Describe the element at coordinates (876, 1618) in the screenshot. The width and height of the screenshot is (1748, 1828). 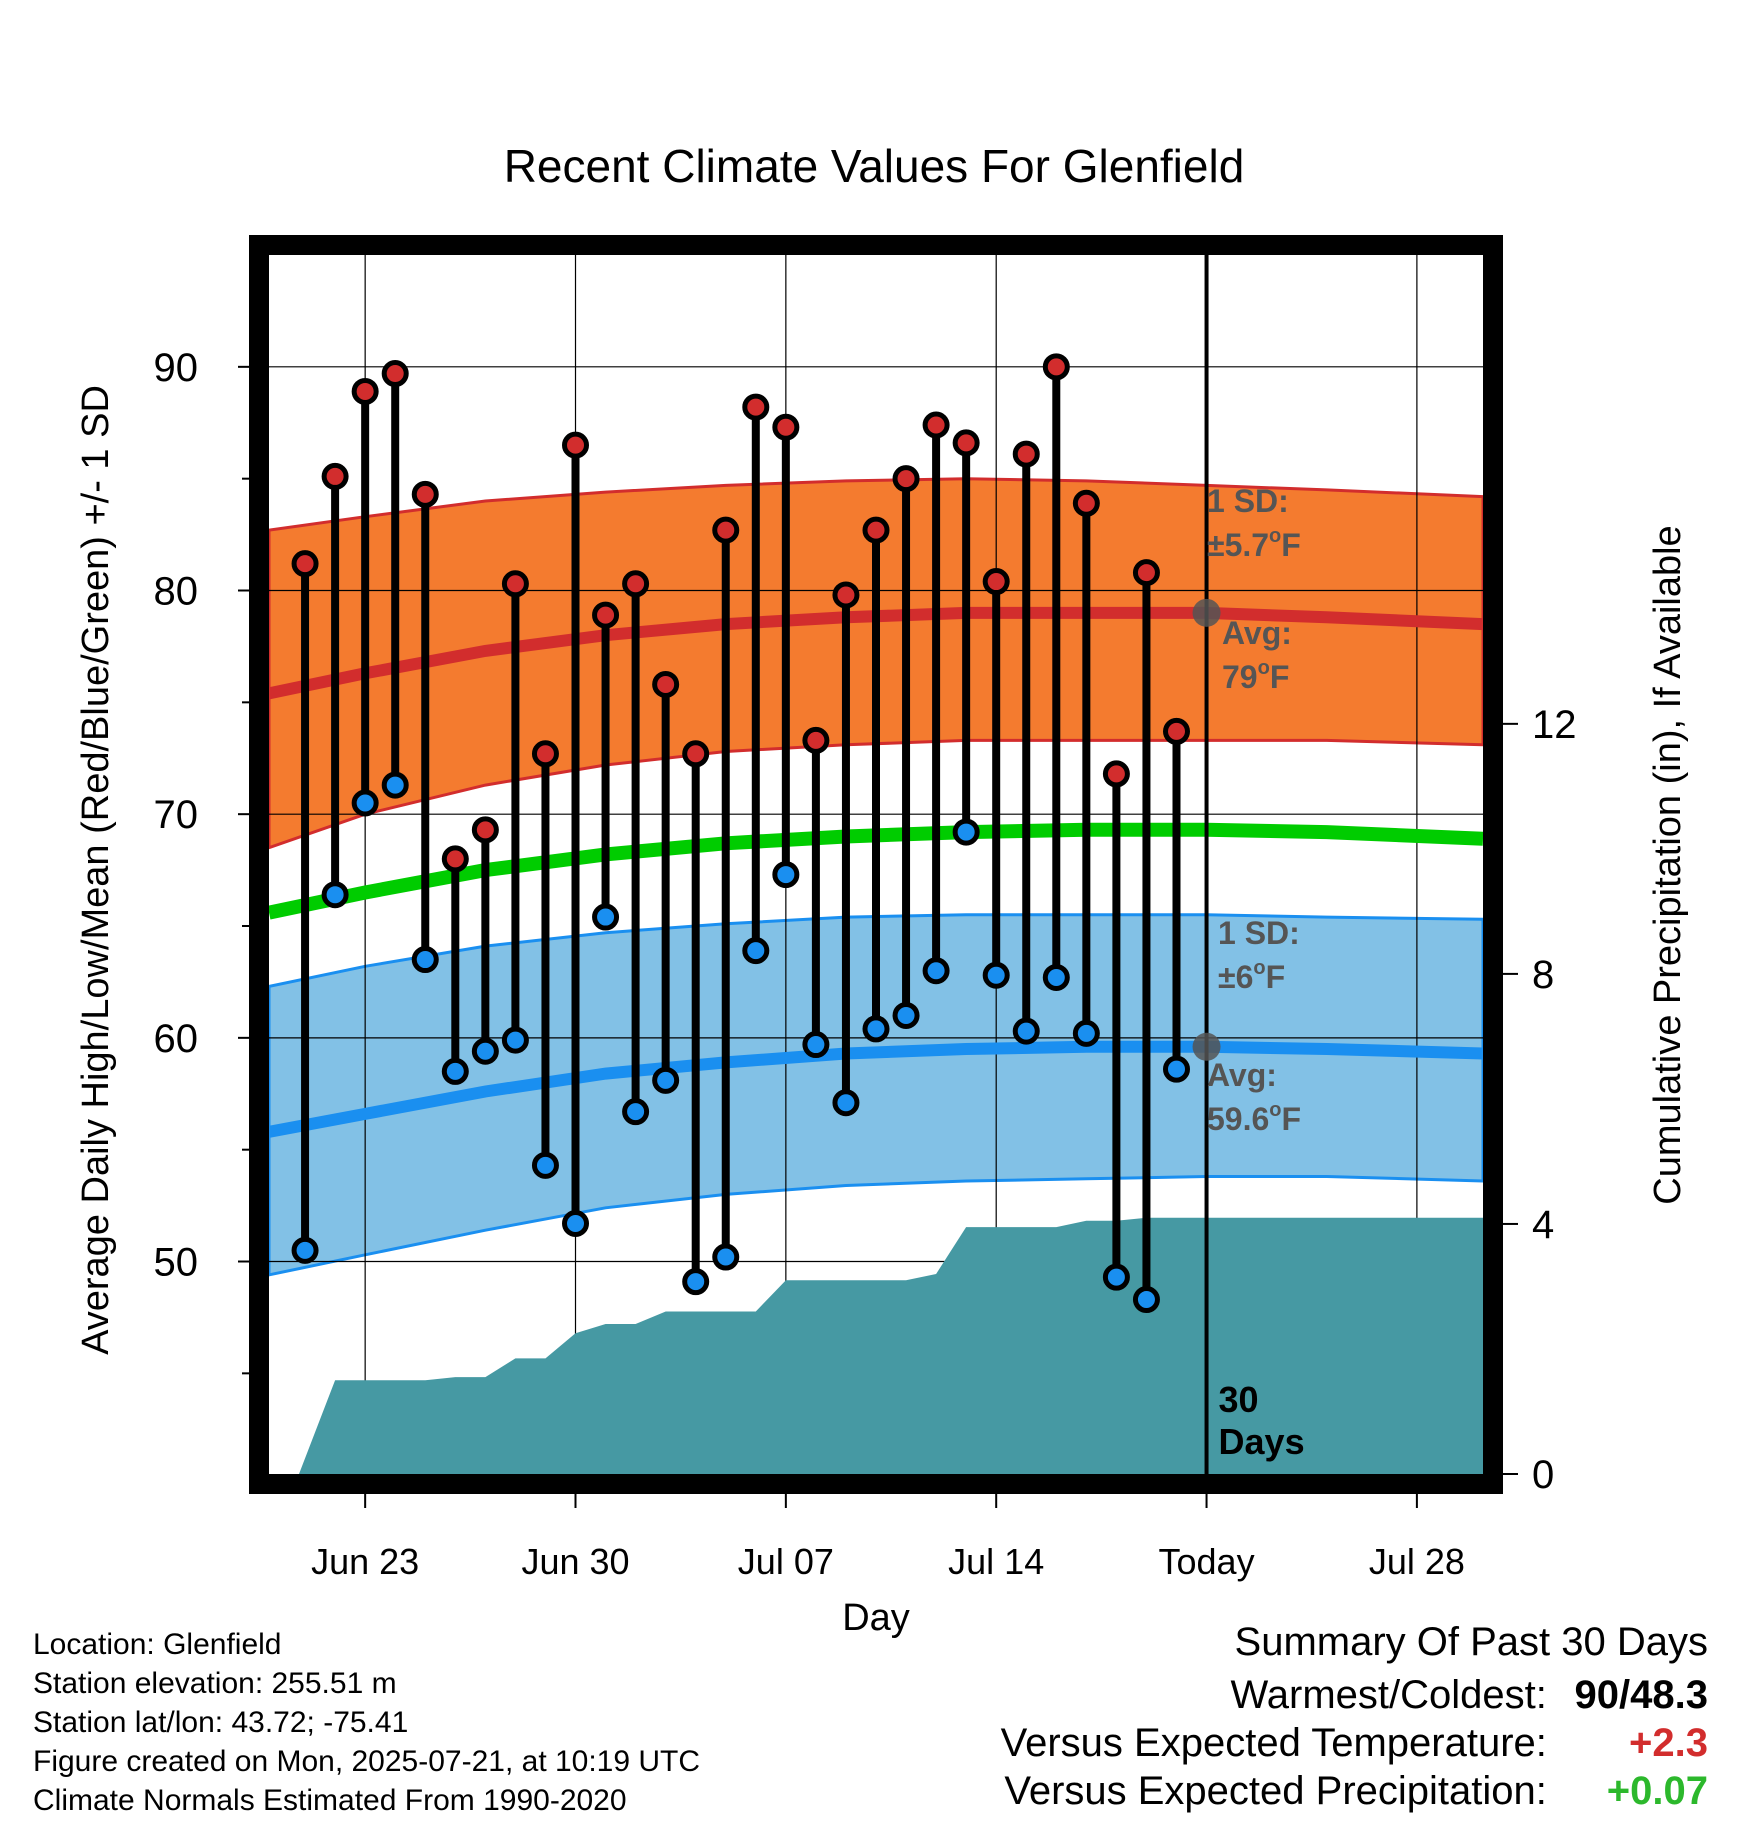
I see `x-axis-label: Day` at that location.